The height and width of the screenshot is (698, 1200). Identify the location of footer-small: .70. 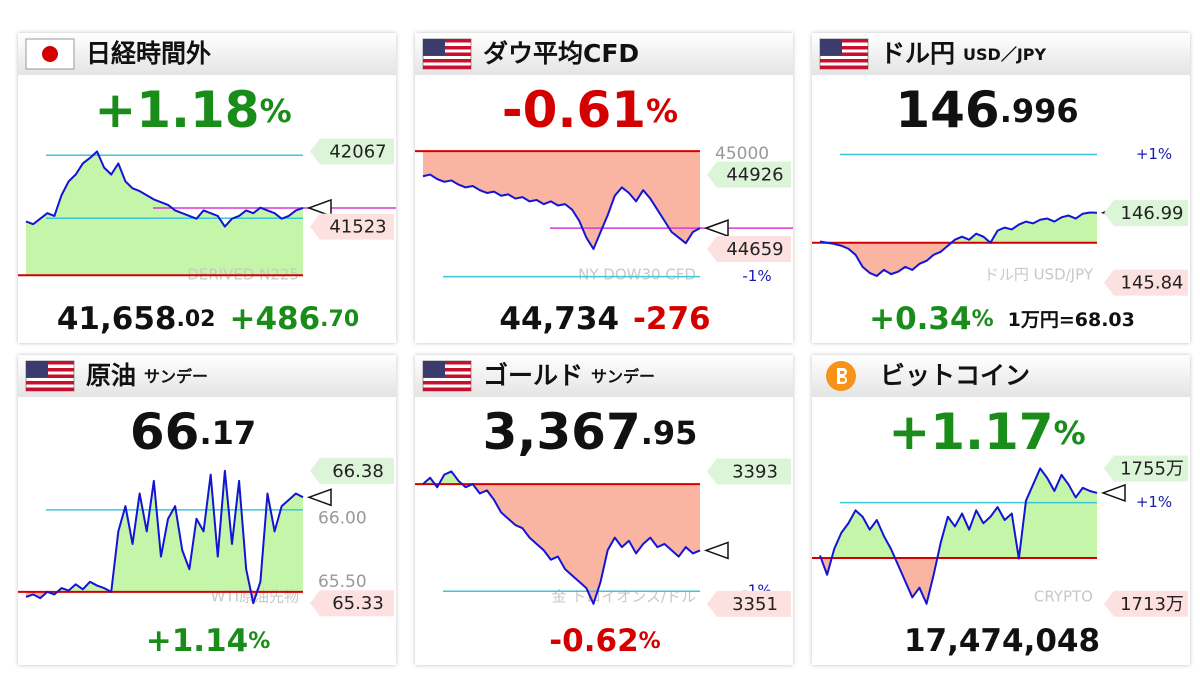
(339, 319).